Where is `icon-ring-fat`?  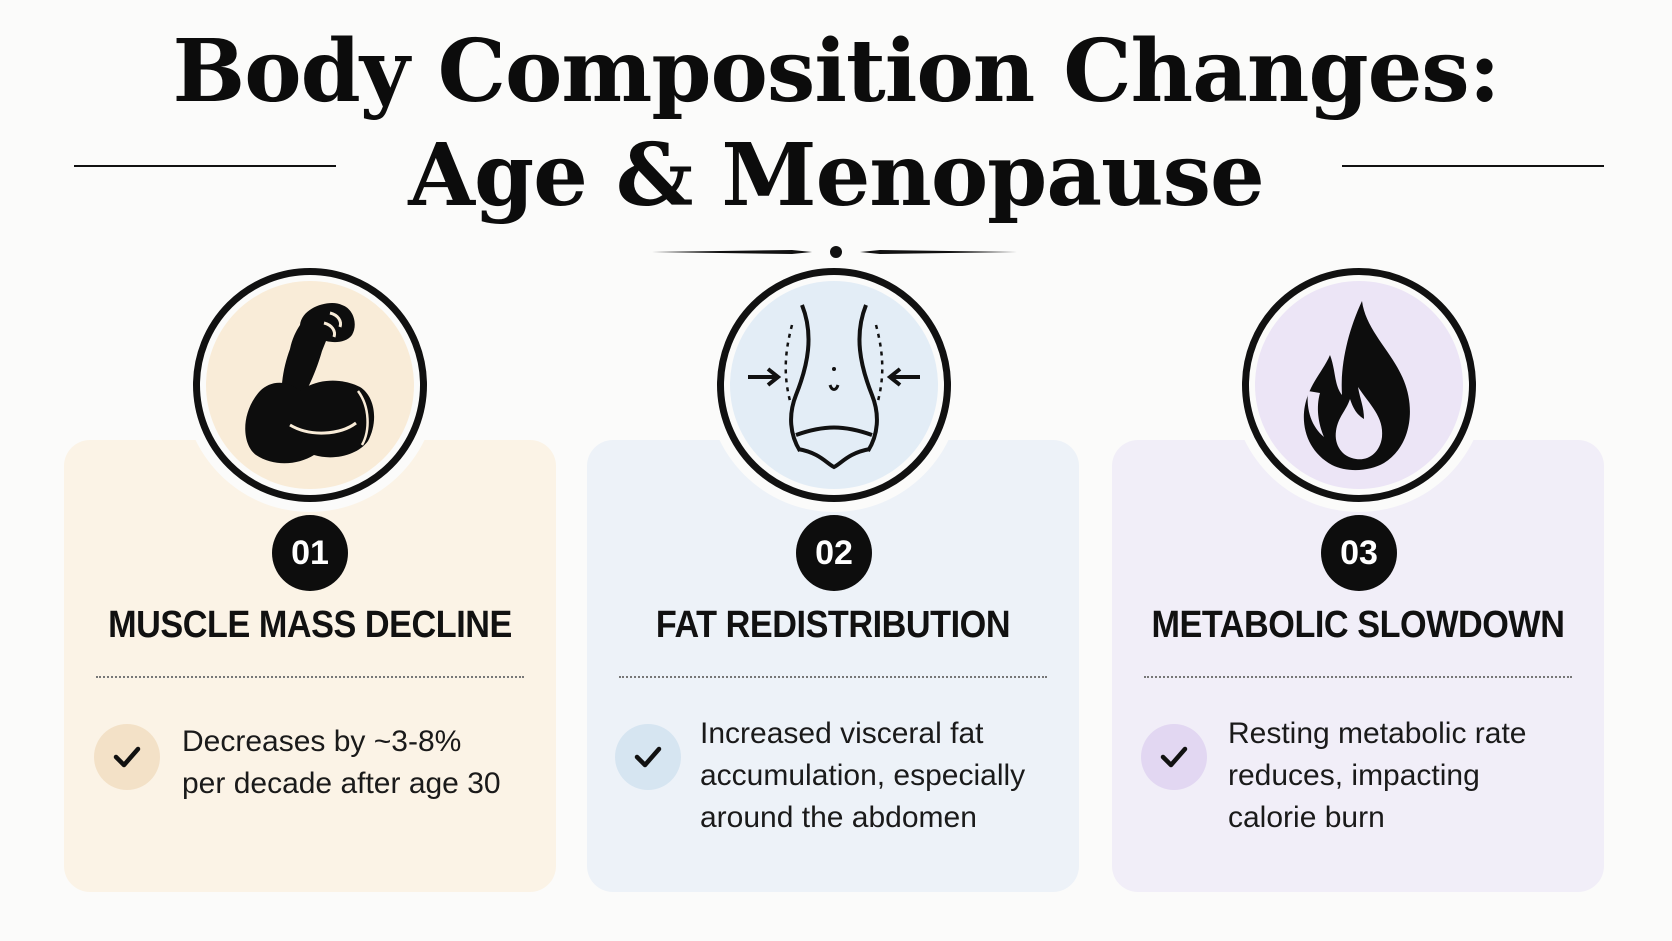
icon-ring-fat is located at coordinates (834, 385).